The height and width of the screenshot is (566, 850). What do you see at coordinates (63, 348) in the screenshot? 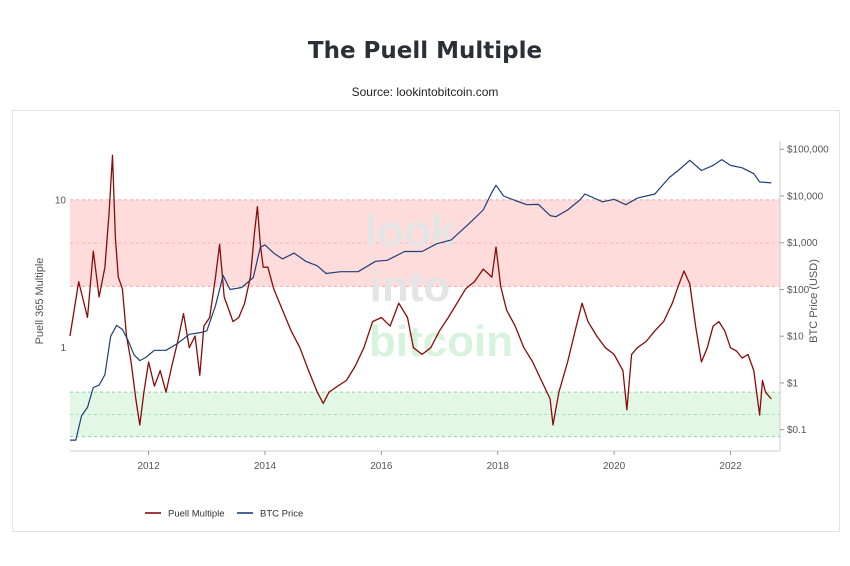
I see `left-tick-label: 1` at bounding box center [63, 348].